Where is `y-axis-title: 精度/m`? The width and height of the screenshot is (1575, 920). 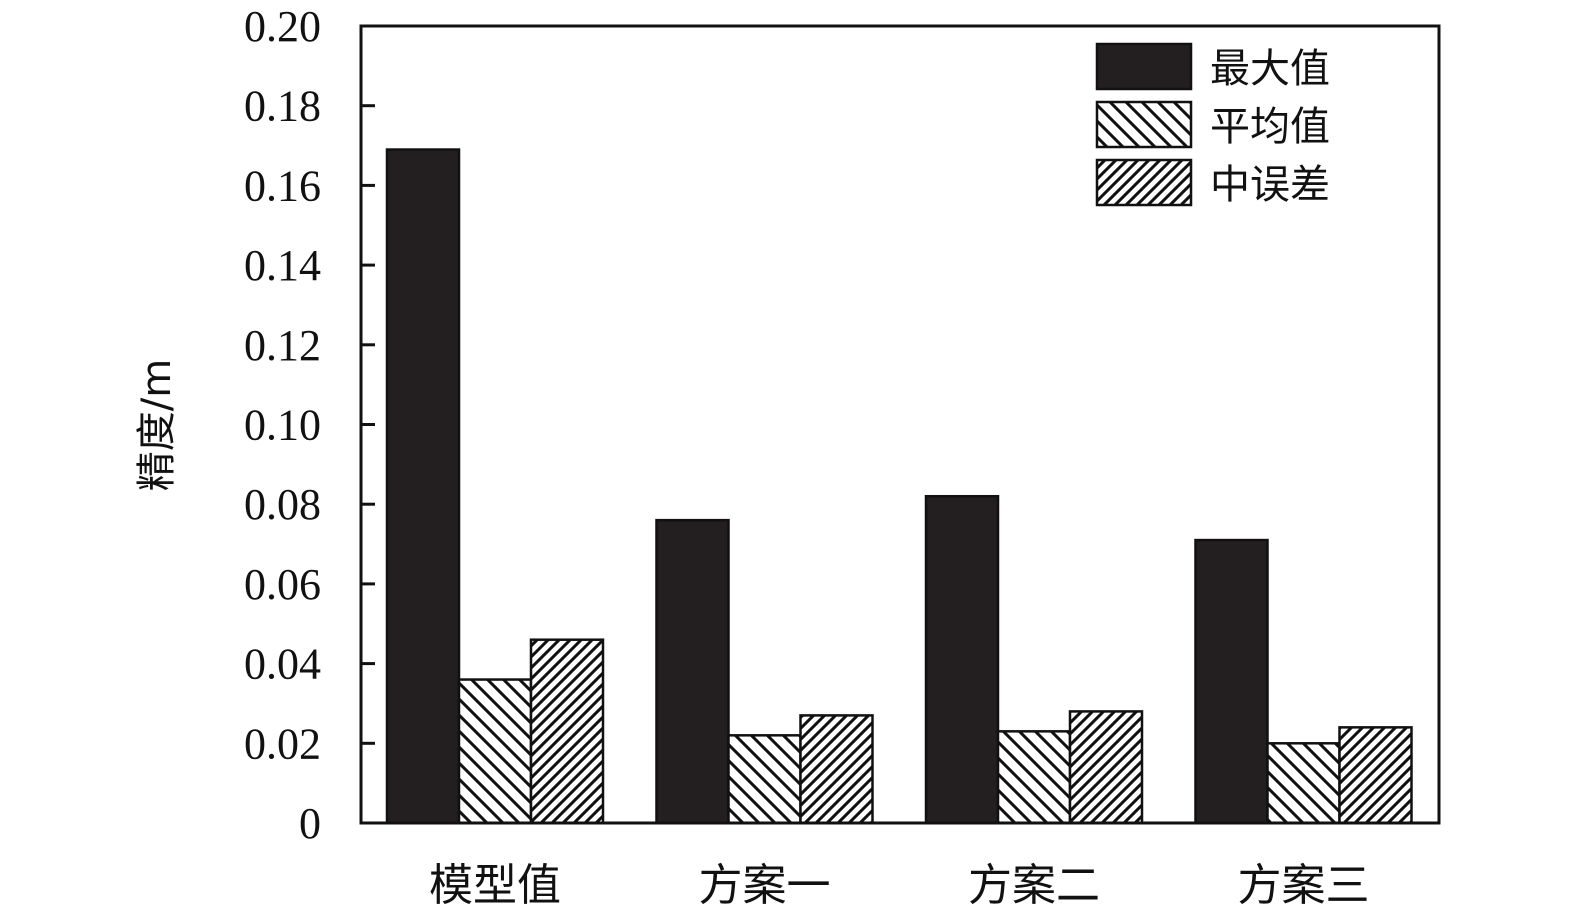 y-axis-title: 精度/m is located at coordinates (157, 425).